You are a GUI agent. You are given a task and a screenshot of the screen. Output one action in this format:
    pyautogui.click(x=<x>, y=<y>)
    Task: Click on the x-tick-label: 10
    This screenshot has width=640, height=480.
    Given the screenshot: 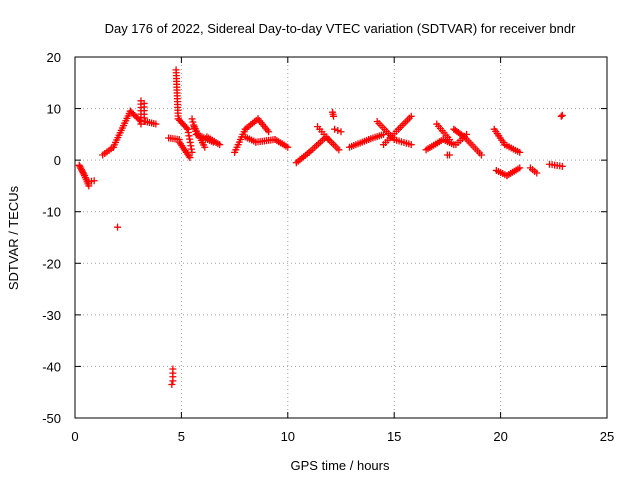 What is the action you would take?
    pyautogui.click(x=288, y=436)
    